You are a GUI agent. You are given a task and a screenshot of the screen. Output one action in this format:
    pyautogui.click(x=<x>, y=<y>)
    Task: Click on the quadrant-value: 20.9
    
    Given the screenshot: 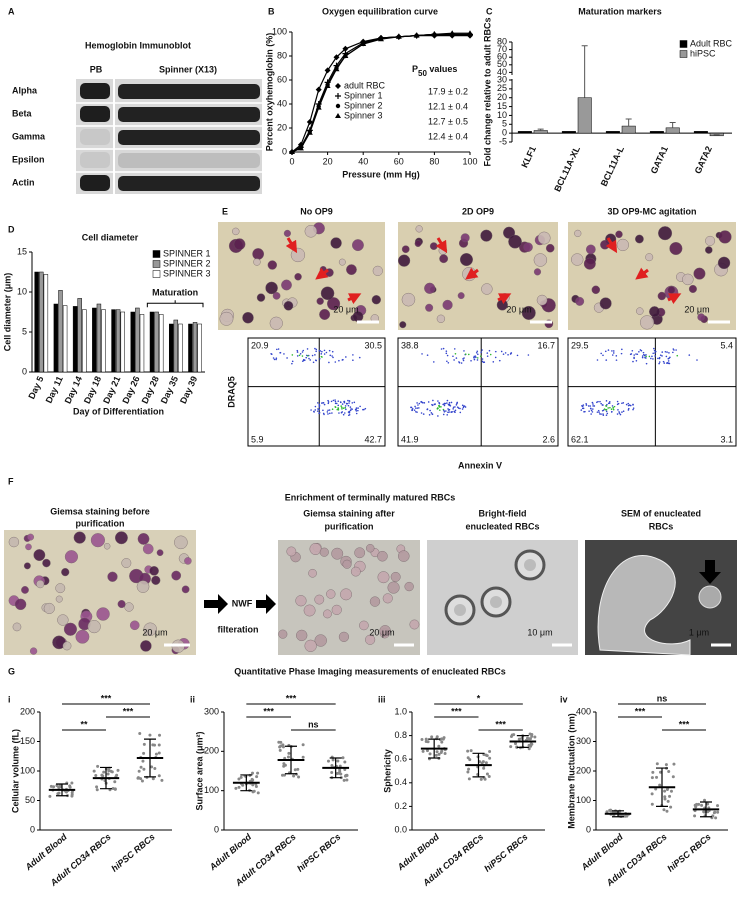 What is the action you would take?
    pyautogui.click(x=260, y=345)
    